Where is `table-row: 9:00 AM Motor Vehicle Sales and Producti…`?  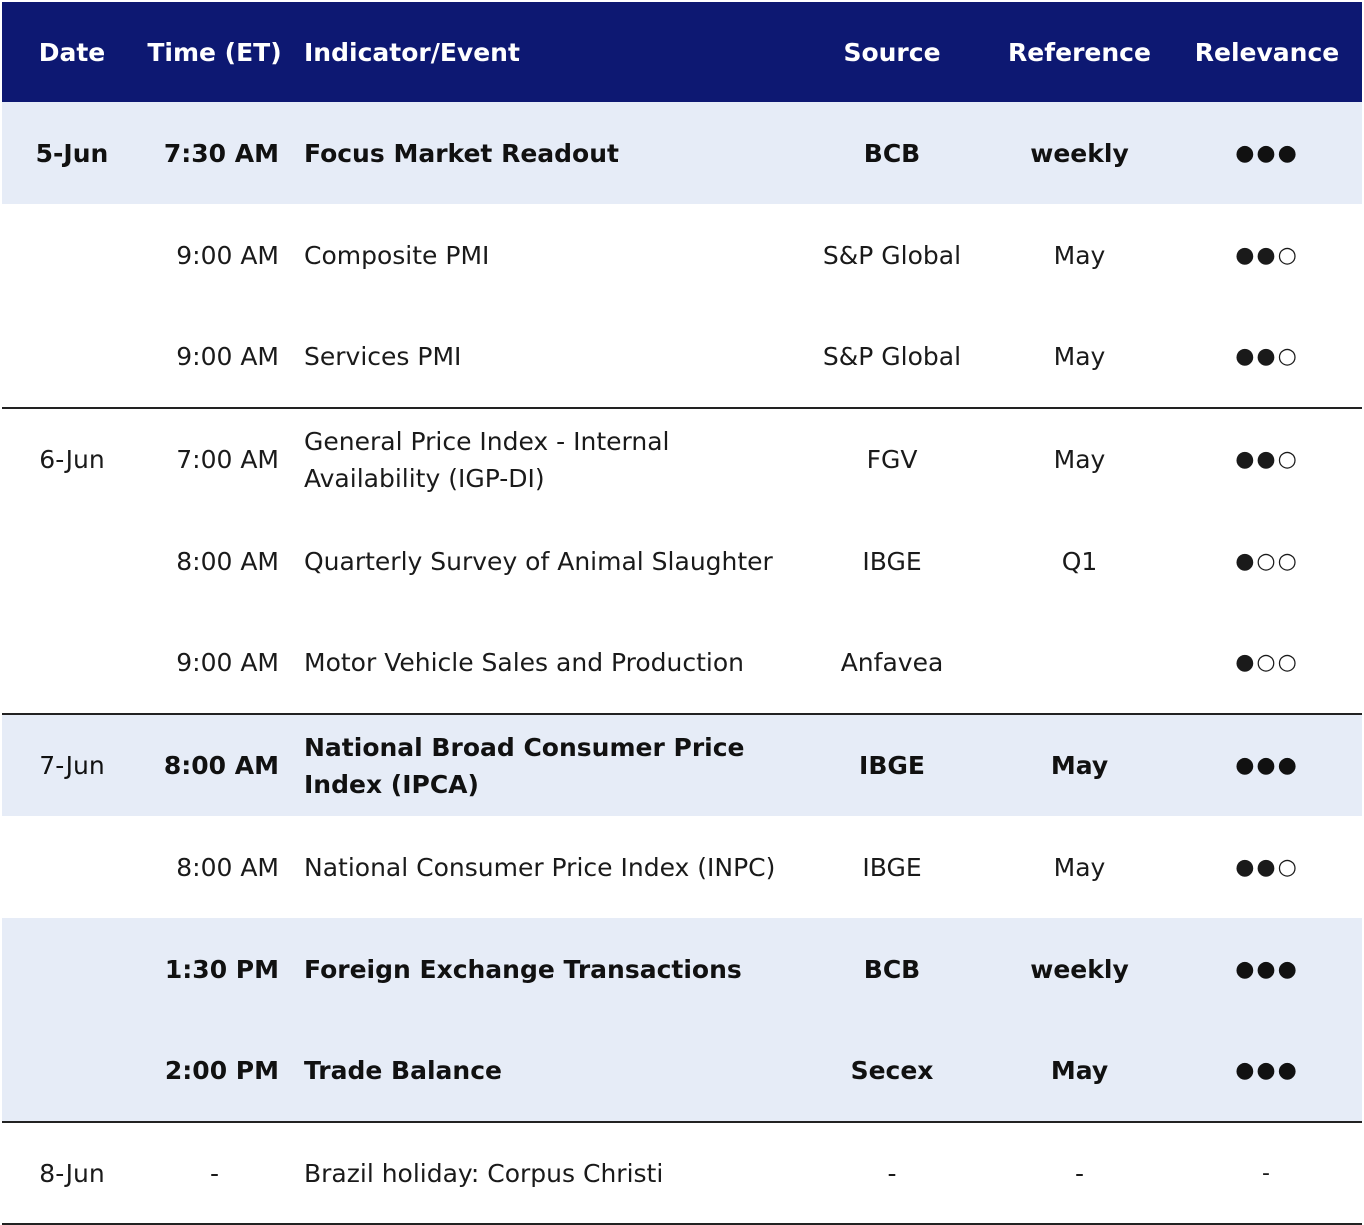 table-row: 9:00 AM Motor Vehicle Sales and Producti… is located at coordinates (682, 663).